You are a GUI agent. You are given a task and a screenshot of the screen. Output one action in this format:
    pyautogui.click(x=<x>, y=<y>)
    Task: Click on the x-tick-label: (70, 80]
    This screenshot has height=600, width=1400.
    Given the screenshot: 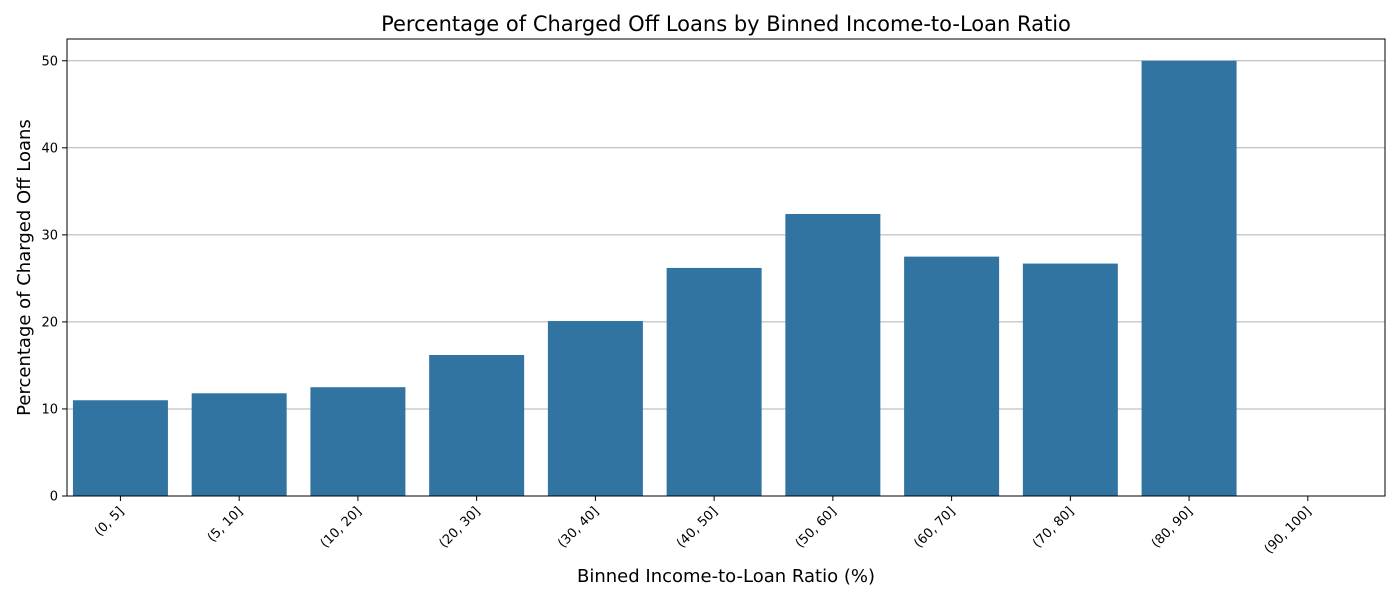 What is the action you would take?
    pyautogui.click(x=1053, y=527)
    